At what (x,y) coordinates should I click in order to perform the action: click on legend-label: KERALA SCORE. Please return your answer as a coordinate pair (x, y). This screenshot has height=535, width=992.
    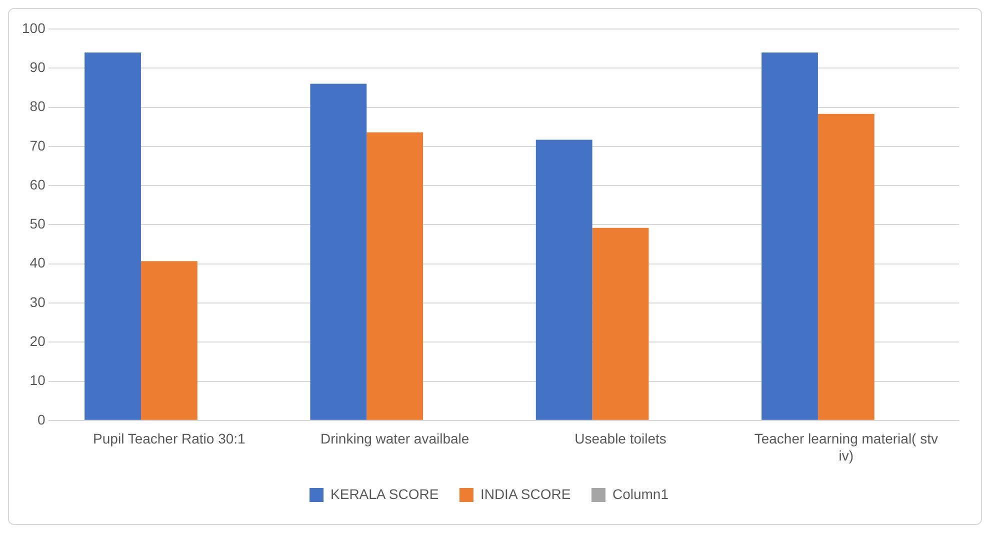
    Looking at the image, I should click on (384, 494).